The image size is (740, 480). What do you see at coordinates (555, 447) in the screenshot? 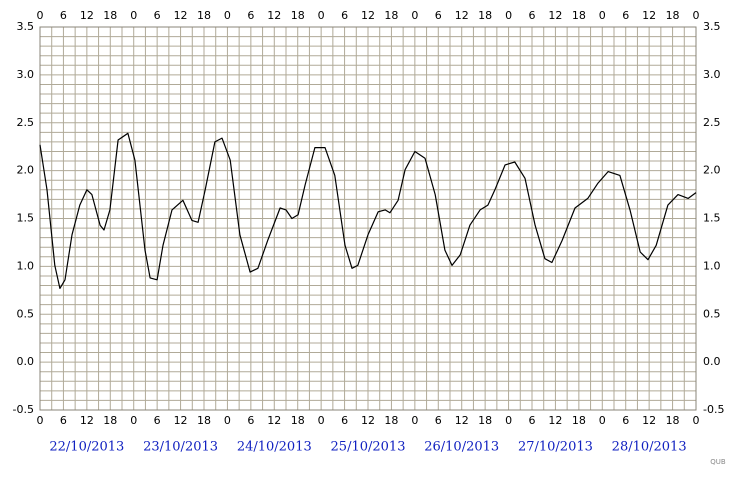
I see `date-label: 27/10/2013` at bounding box center [555, 447].